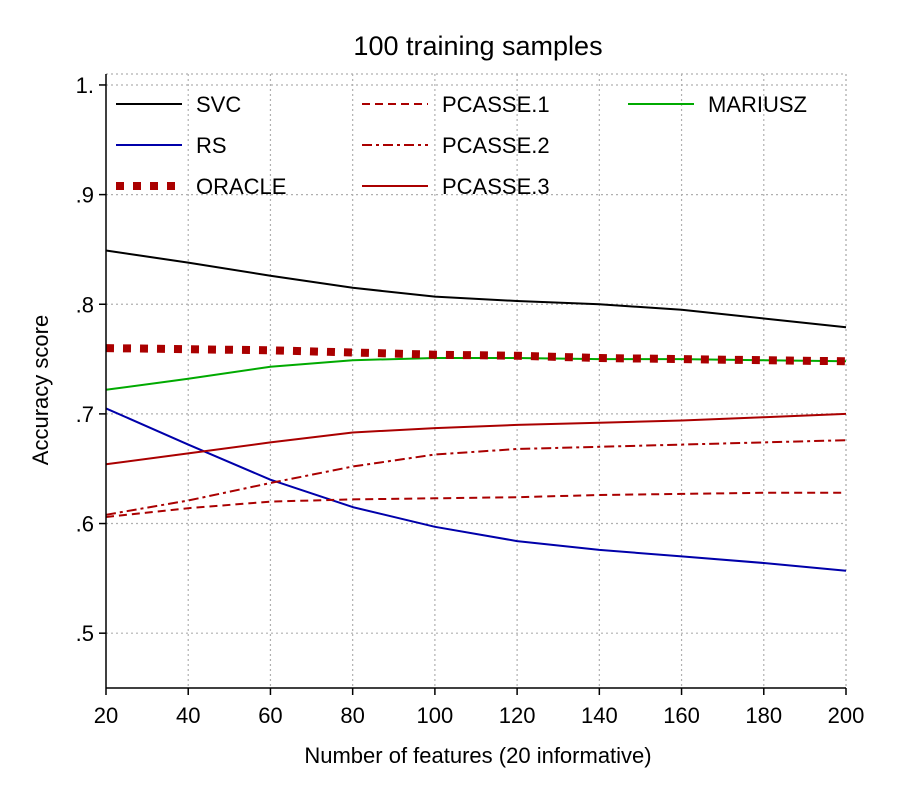 This screenshot has height=800, width=900. Describe the element at coordinates (476, 355) in the screenshot. I see `series-line-oracle` at that location.